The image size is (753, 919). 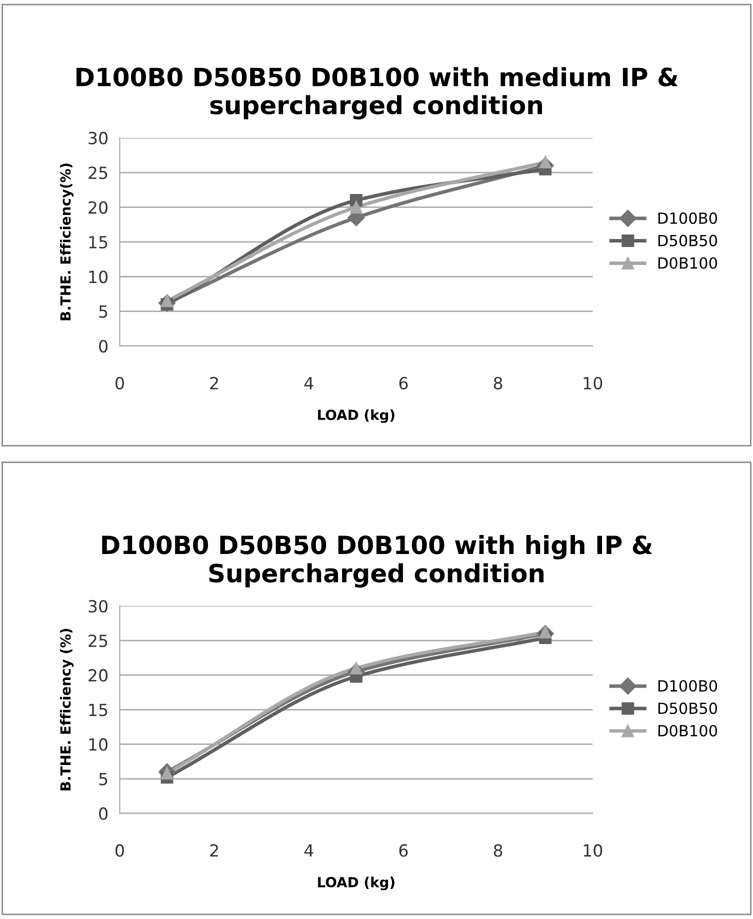 I want to click on y-axis-title: B.THE. Efficiency(%), so click(x=67, y=242).